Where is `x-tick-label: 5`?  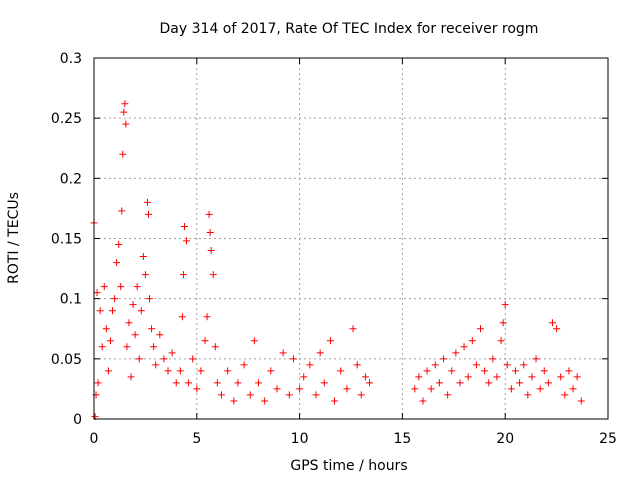 x-tick-label: 5 is located at coordinates (196, 439).